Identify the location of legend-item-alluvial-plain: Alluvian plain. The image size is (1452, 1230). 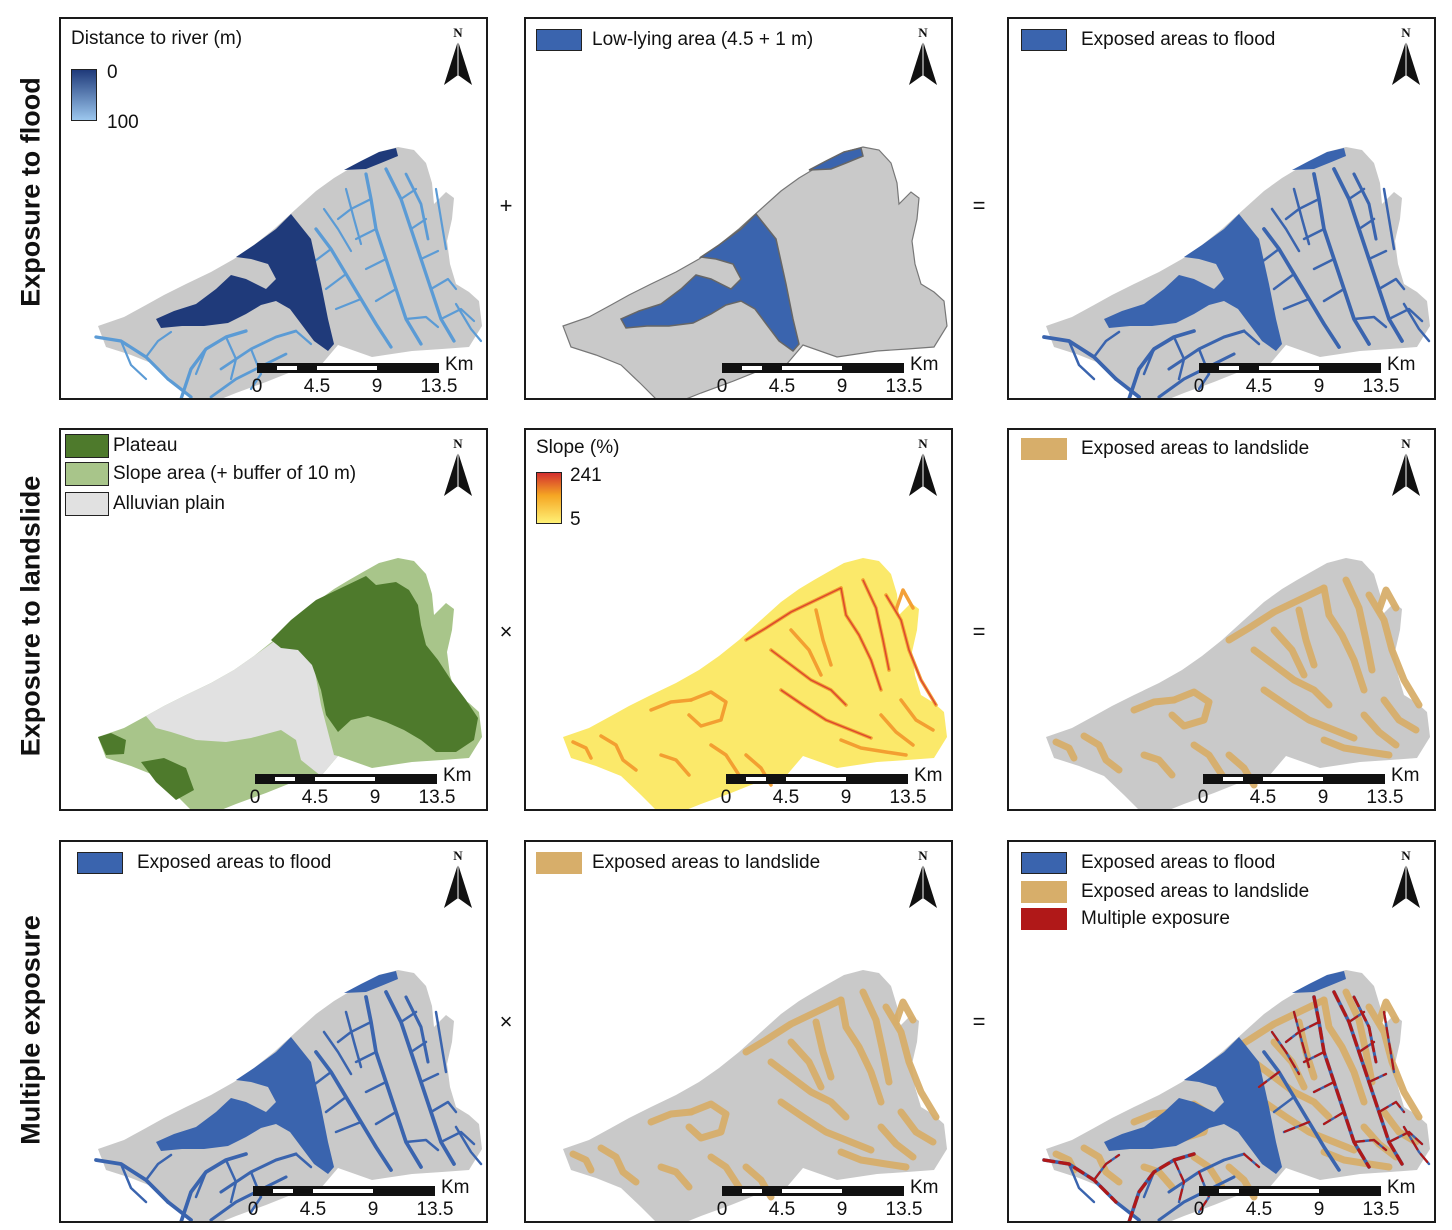
(169, 503).